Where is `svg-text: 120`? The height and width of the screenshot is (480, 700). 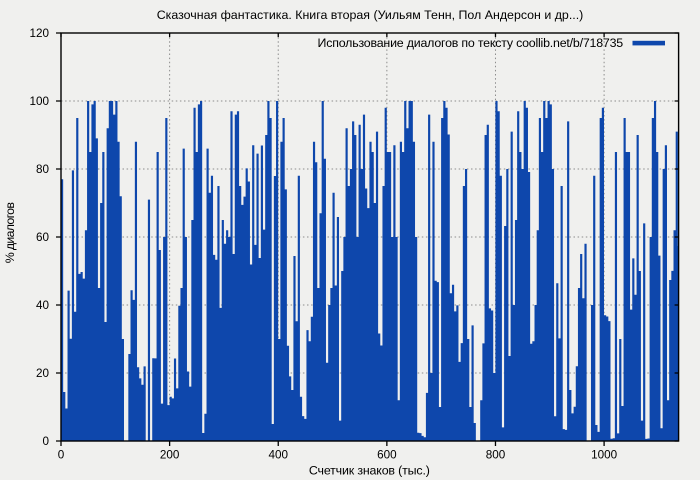
svg-text: 120 is located at coordinates (39, 33).